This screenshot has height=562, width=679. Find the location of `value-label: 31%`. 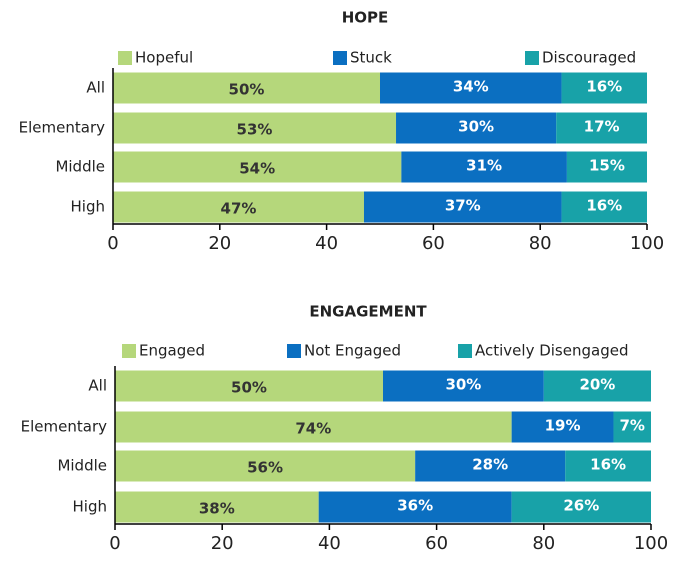

value-label: 31% is located at coordinates (484, 166).